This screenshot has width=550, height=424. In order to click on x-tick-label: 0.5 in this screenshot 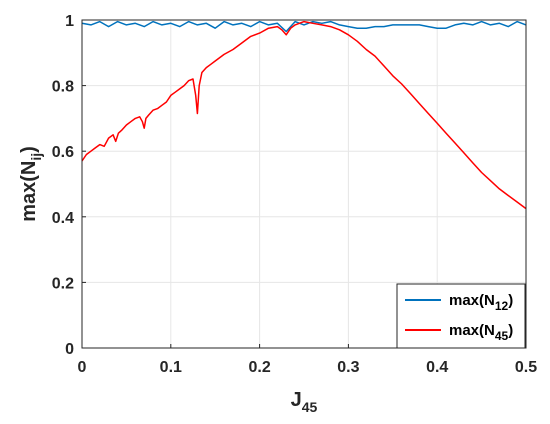, I will do `click(526, 367)`.